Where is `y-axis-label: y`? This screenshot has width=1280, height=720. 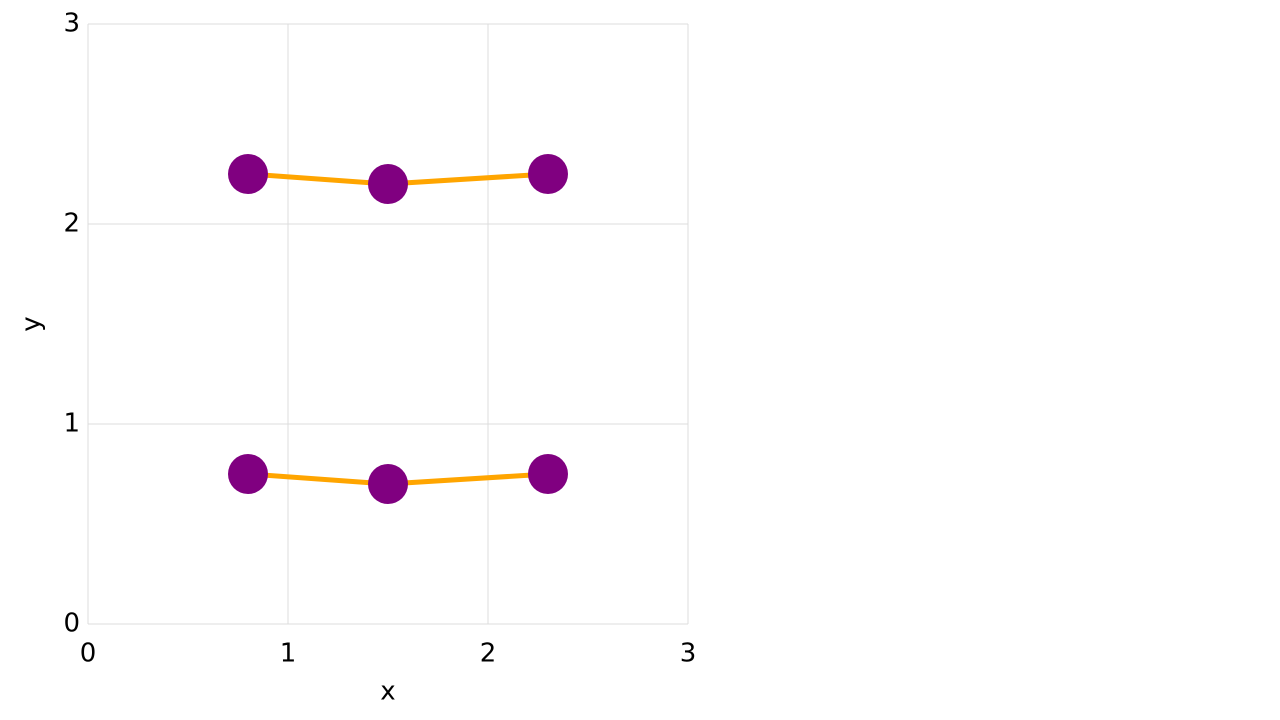 y-axis-label: y is located at coordinates (32, 323).